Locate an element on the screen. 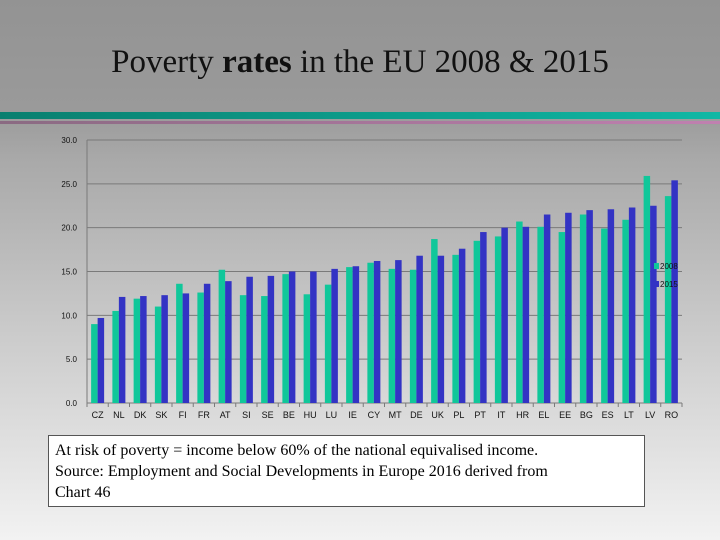 The height and width of the screenshot is (540, 720). bar-2015-FI is located at coordinates (186, 348).